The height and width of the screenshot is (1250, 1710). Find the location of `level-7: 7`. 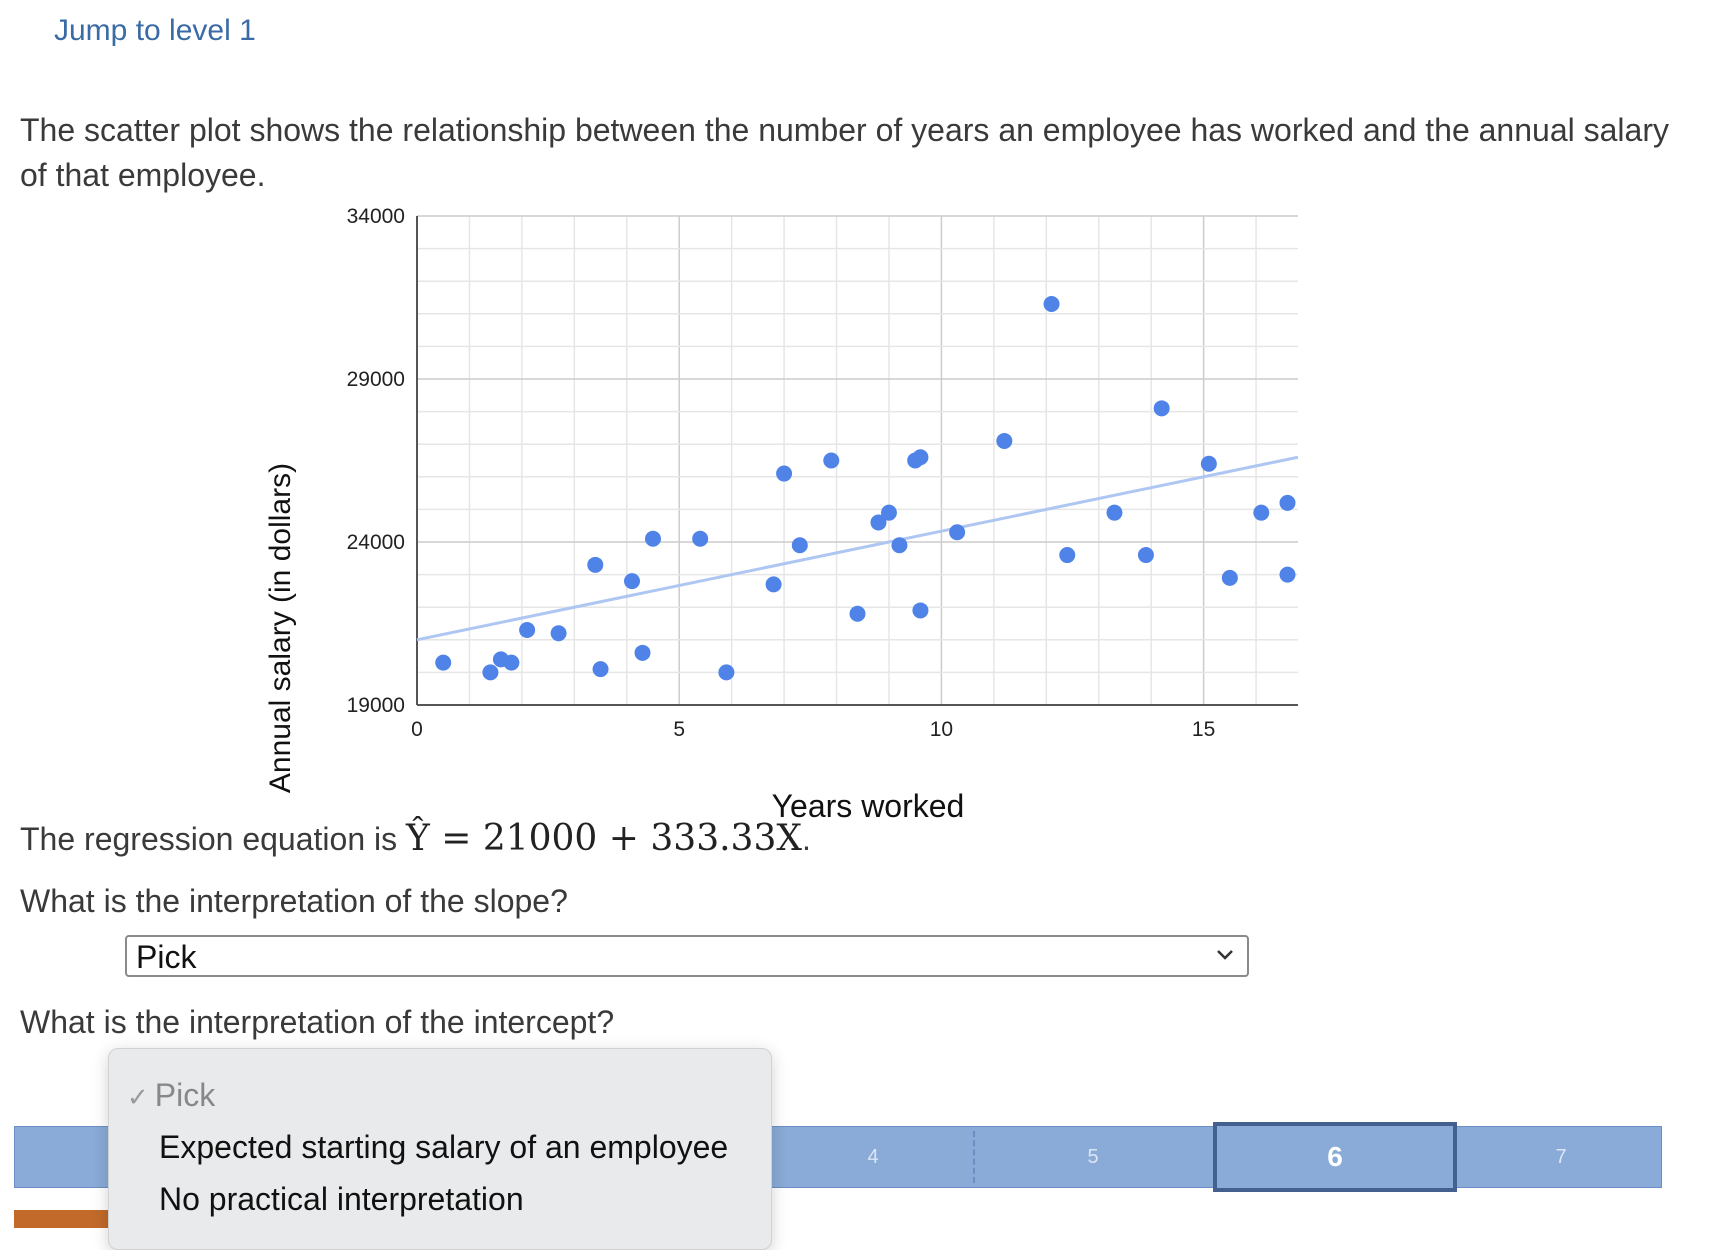

level-7: 7 is located at coordinates (1561, 1157).